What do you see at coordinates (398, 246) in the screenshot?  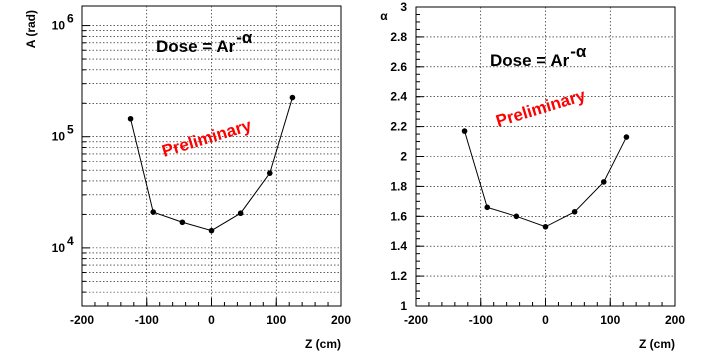 I see `y-tick-label: 1.4` at bounding box center [398, 246].